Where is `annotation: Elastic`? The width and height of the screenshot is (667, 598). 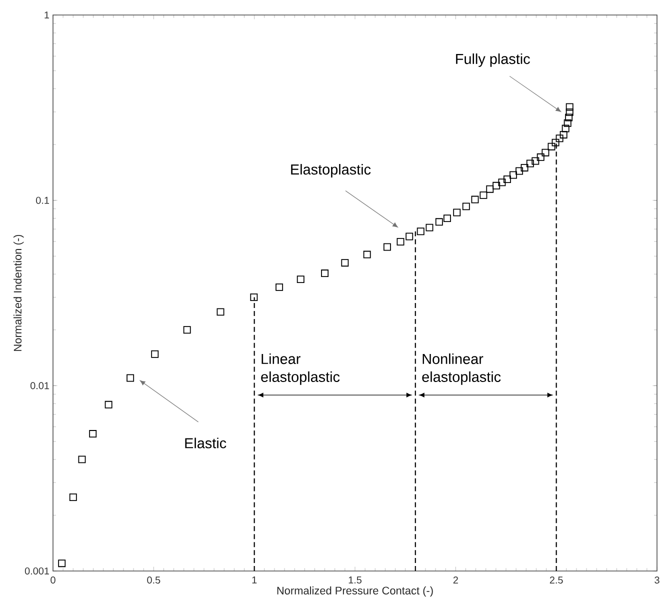 annotation: Elastic is located at coordinates (205, 443).